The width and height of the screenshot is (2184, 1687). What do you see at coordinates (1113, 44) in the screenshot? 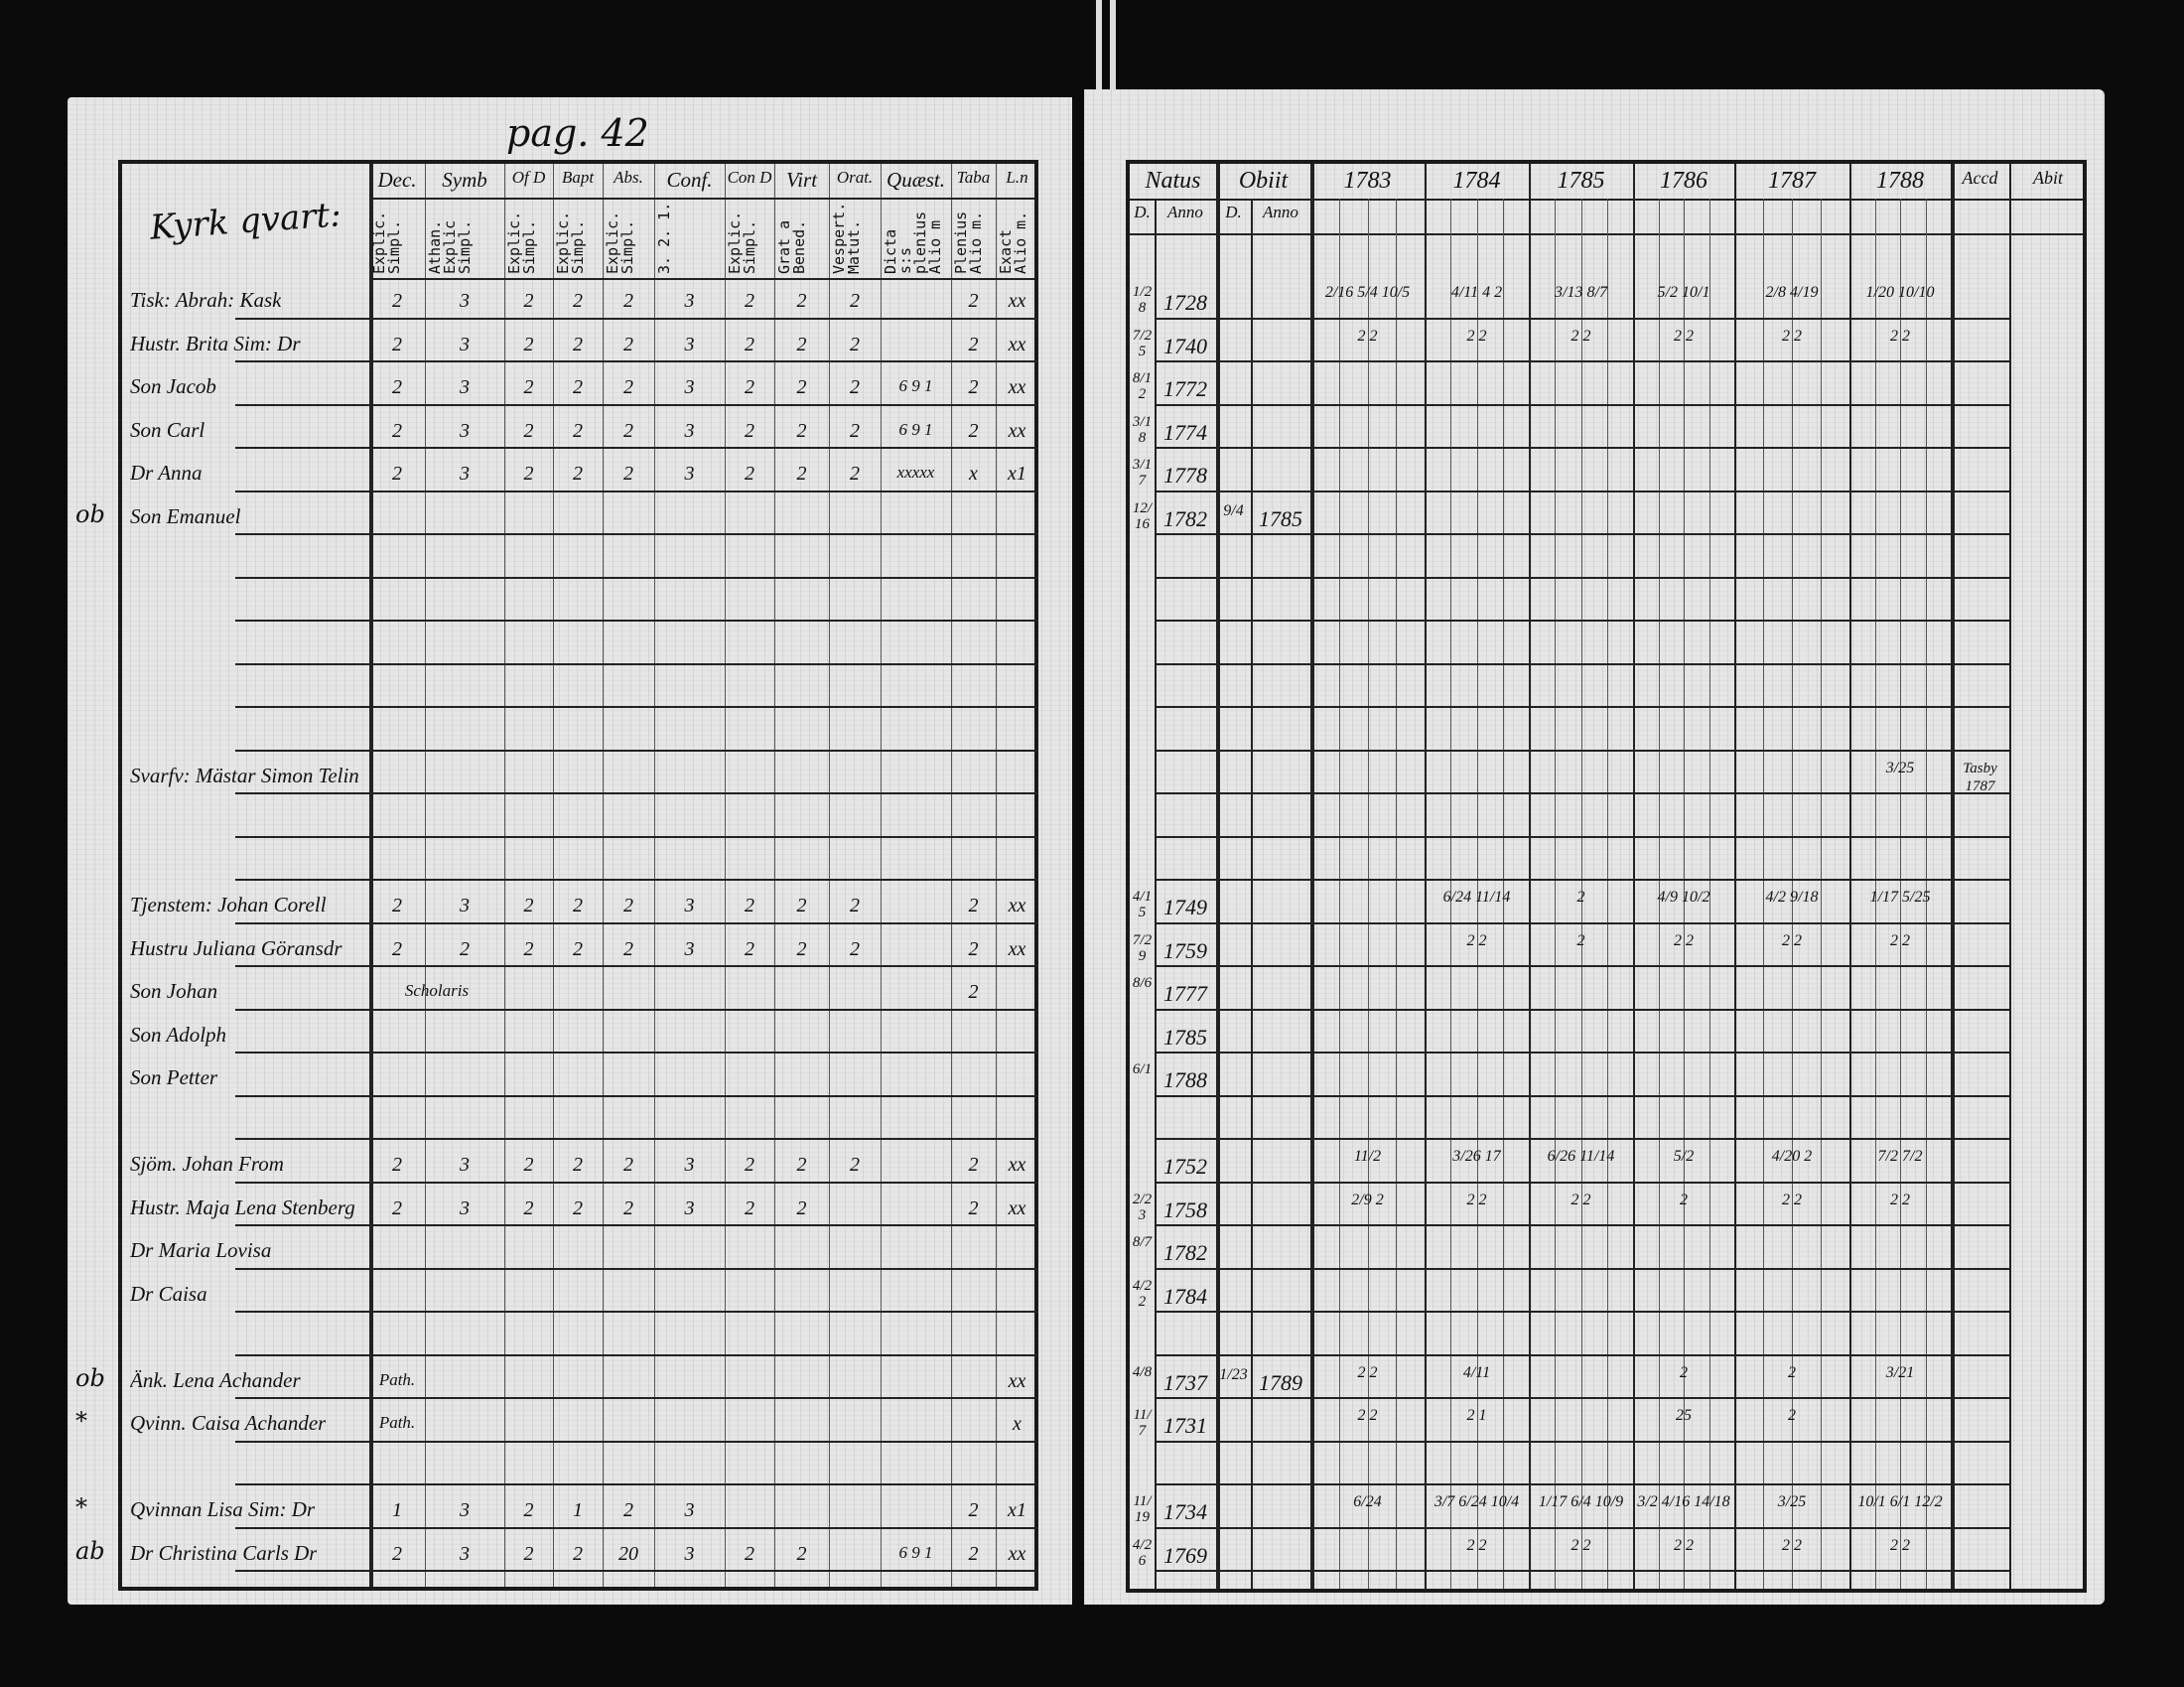
I see `binding-clip` at bounding box center [1113, 44].